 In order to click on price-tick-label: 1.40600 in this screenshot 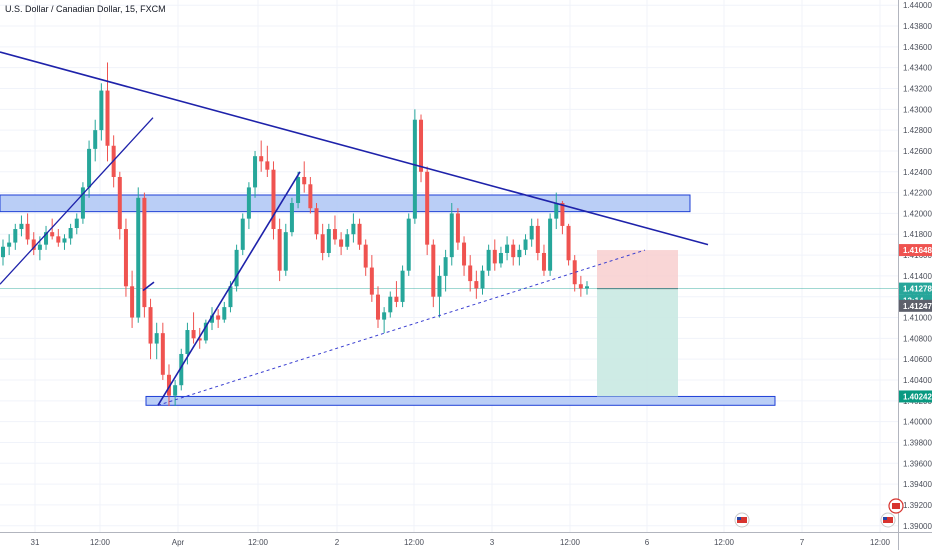, I will do `click(917, 359)`.